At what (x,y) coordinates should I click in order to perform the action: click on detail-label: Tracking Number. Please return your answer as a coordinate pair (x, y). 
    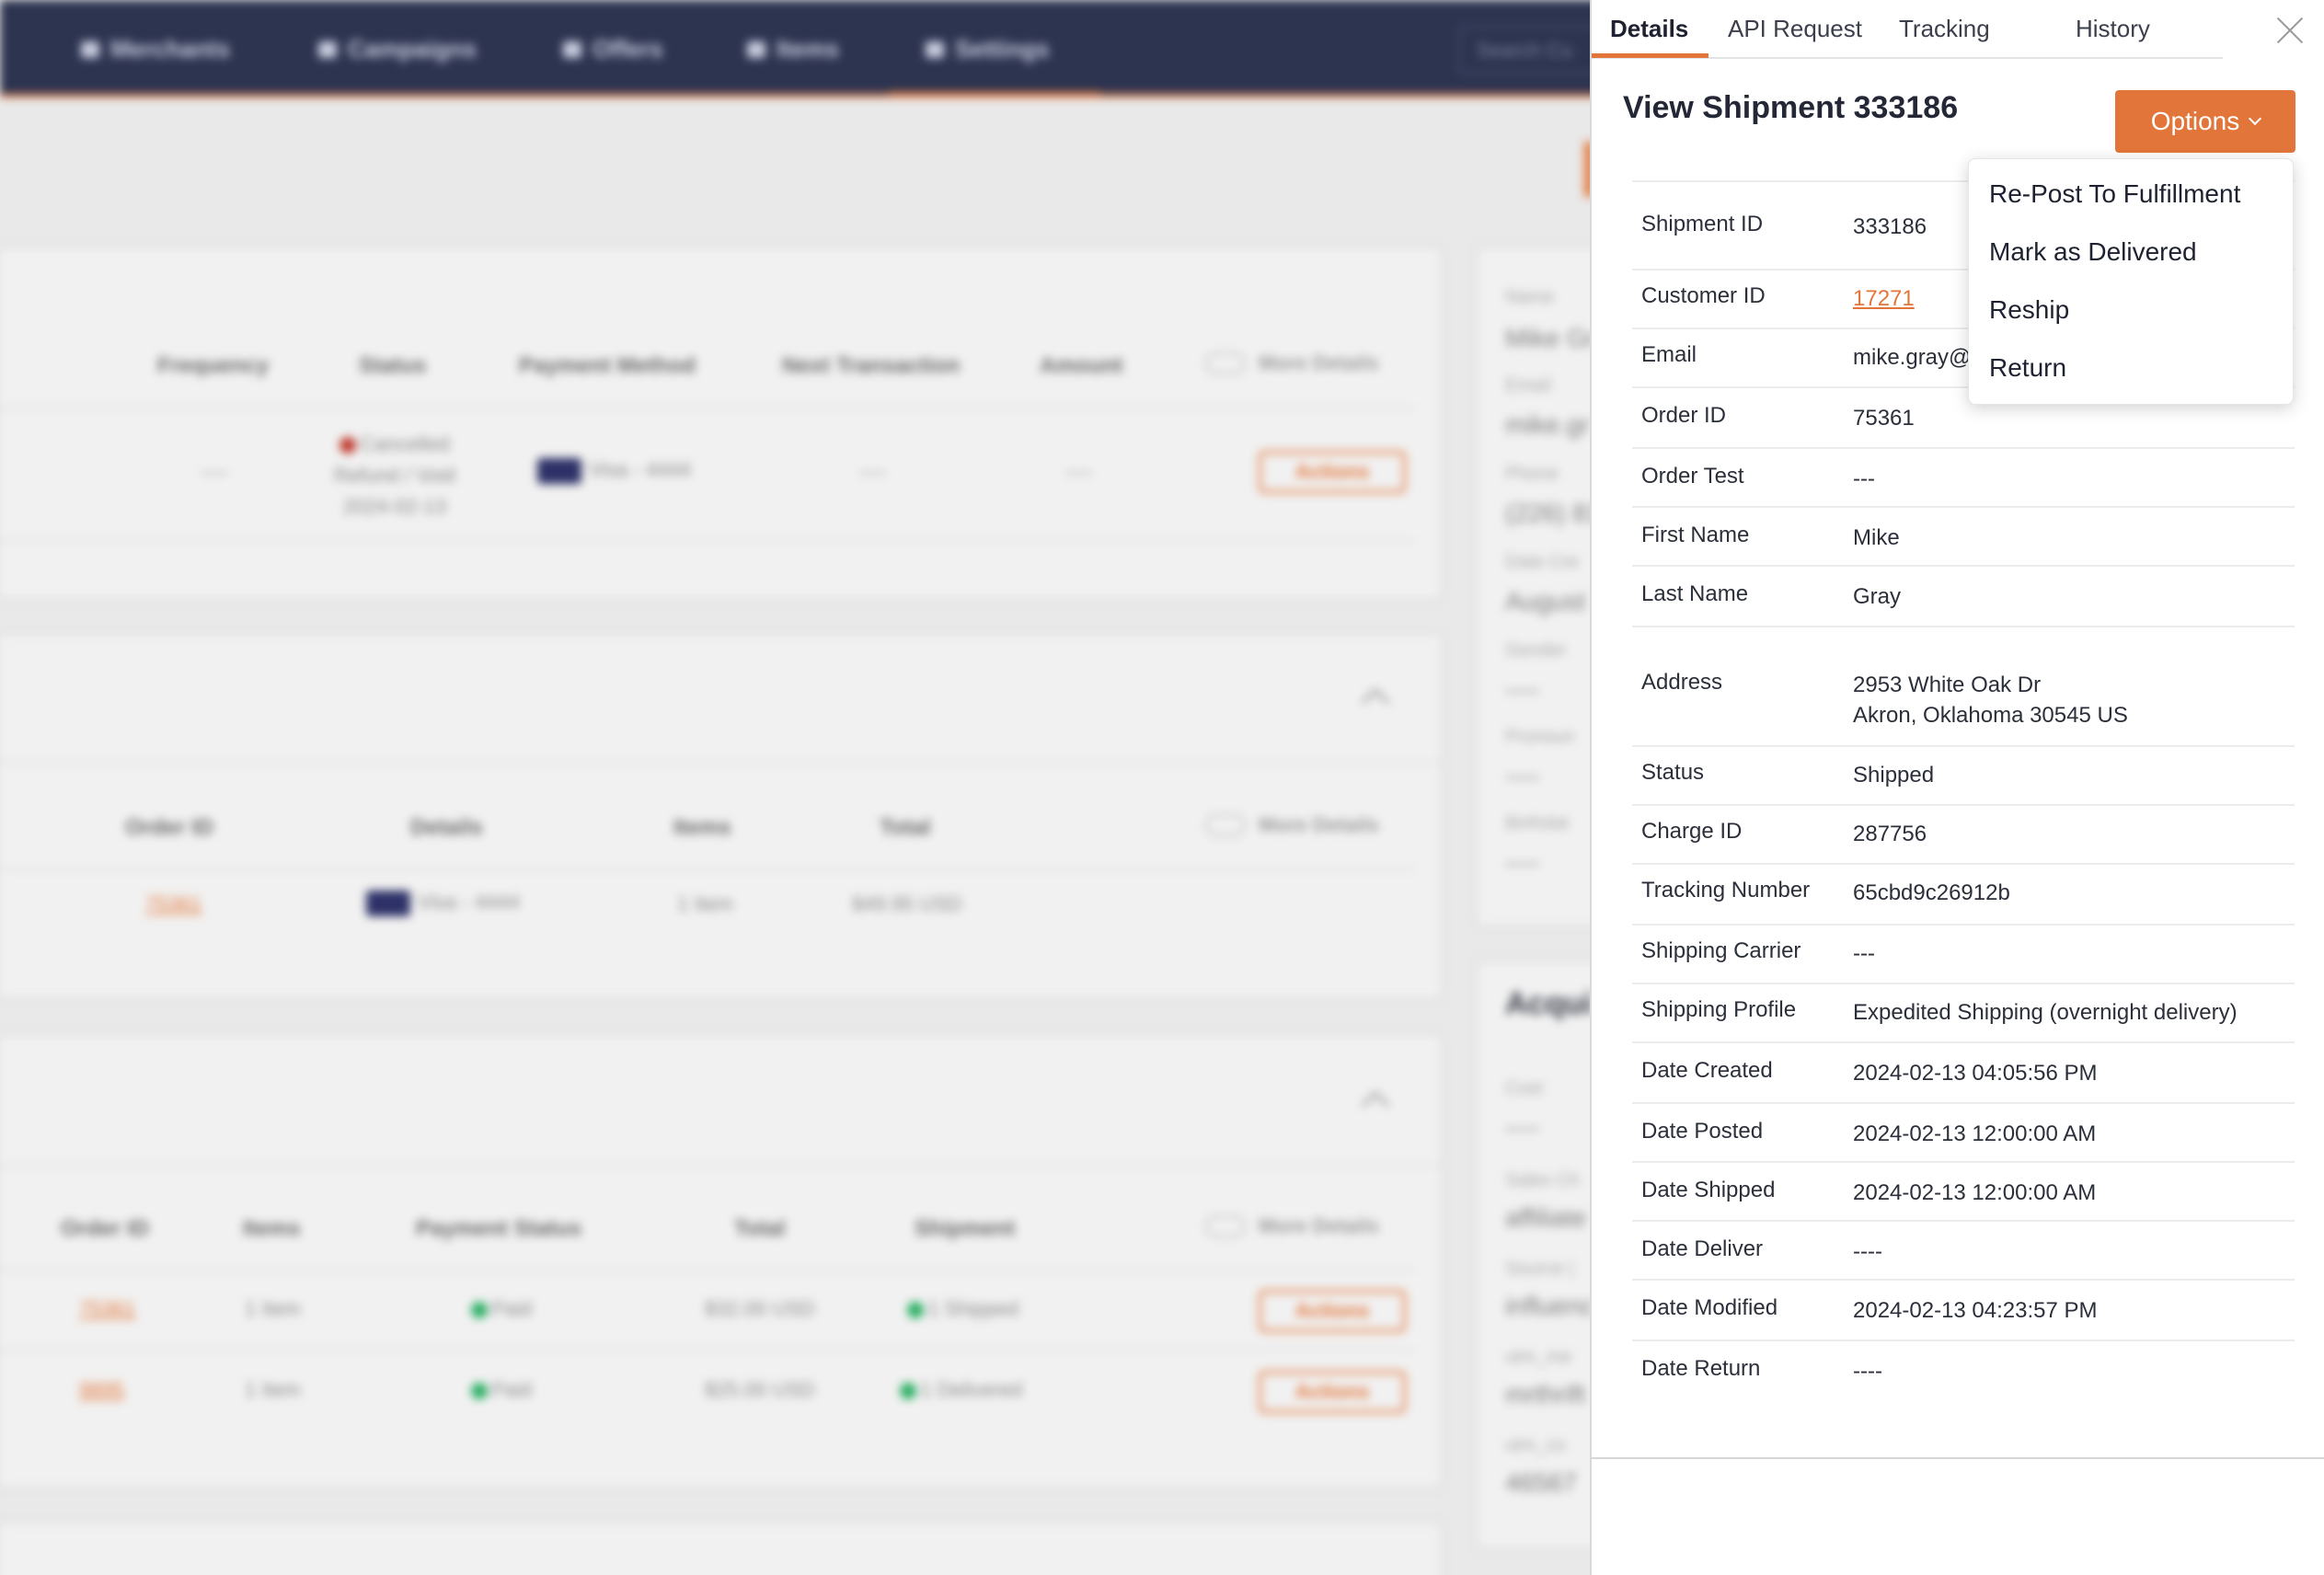
    Looking at the image, I should click on (1726, 890).